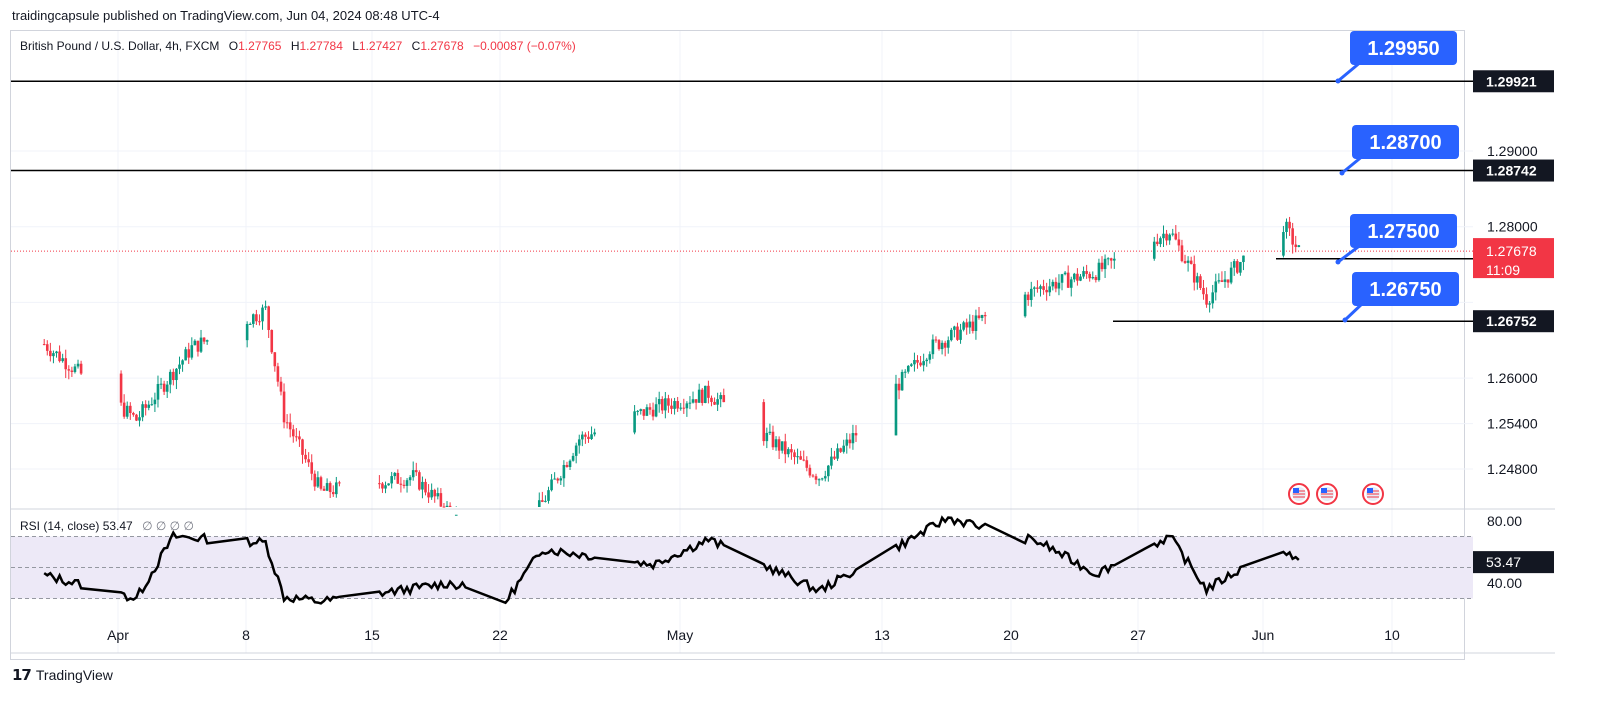 The width and height of the screenshot is (1600, 707). Describe the element at coordinates (120, 46) in the screenshot. I see `symbol-title: British Pound / U.S. Dollar, 4h, FXCM` at that location.